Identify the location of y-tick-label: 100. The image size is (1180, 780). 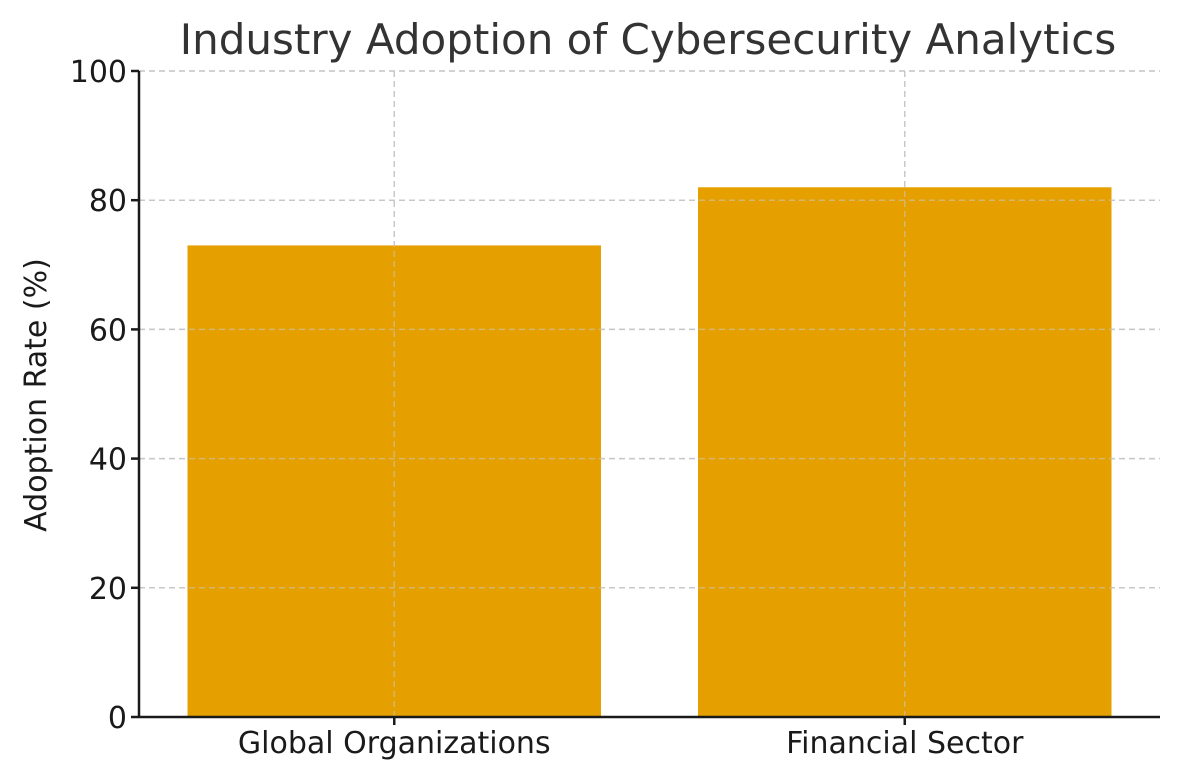
(98, 72).